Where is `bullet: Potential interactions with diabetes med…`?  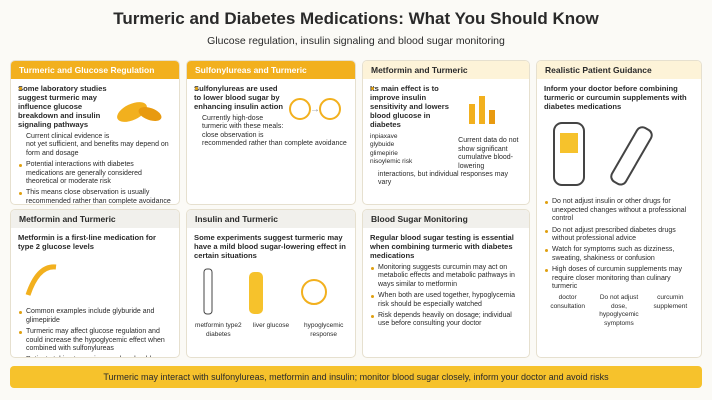
bullet: Potential interactions with diabetes med… is located at coordinates (95, 173).